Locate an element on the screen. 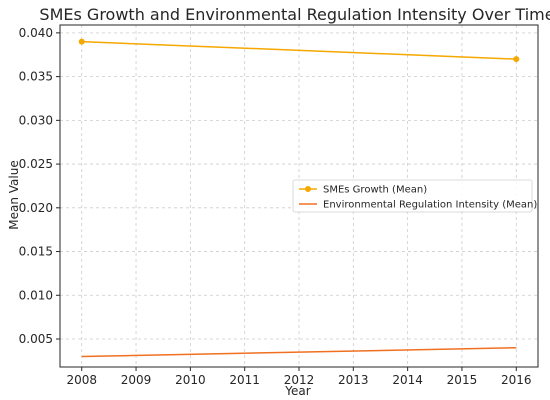  x-tick-label: 2016 is located at coordinates (516, 380).